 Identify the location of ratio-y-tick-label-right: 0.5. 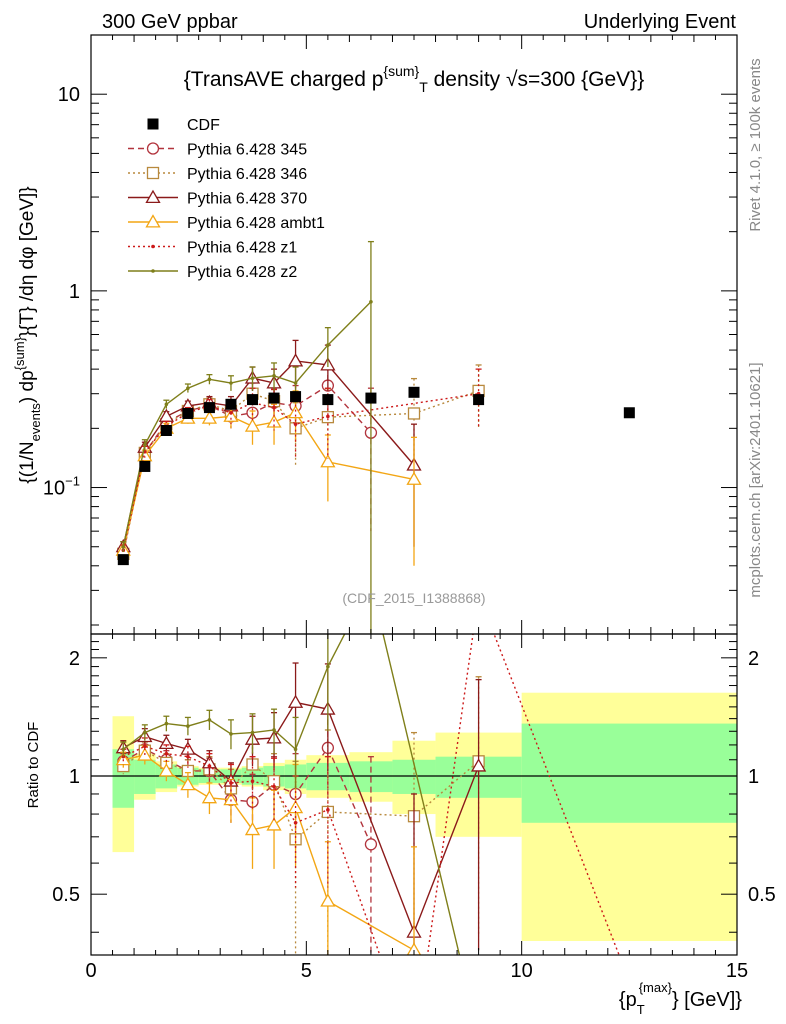
(762, 895).